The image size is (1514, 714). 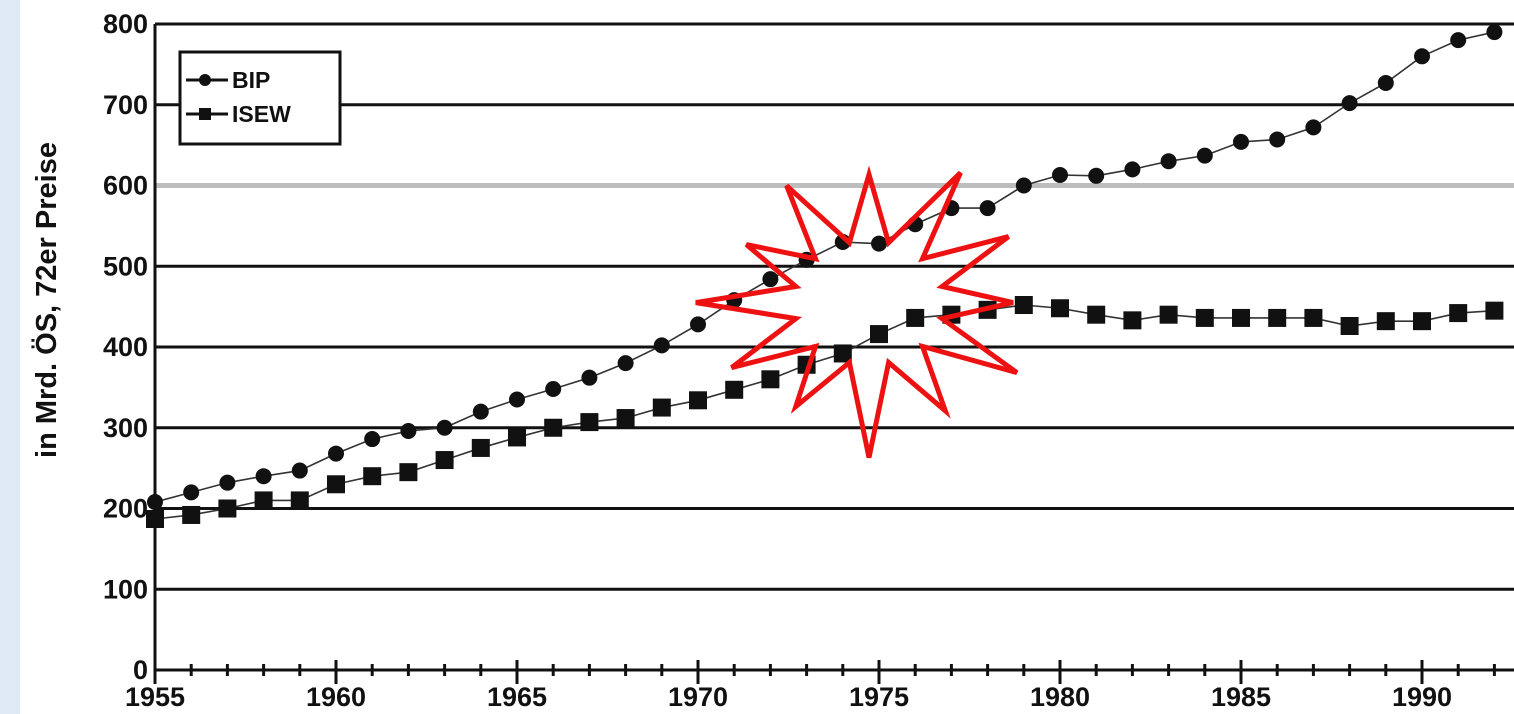 I want to click on point-isew-1957, so click(x=227, y=508).